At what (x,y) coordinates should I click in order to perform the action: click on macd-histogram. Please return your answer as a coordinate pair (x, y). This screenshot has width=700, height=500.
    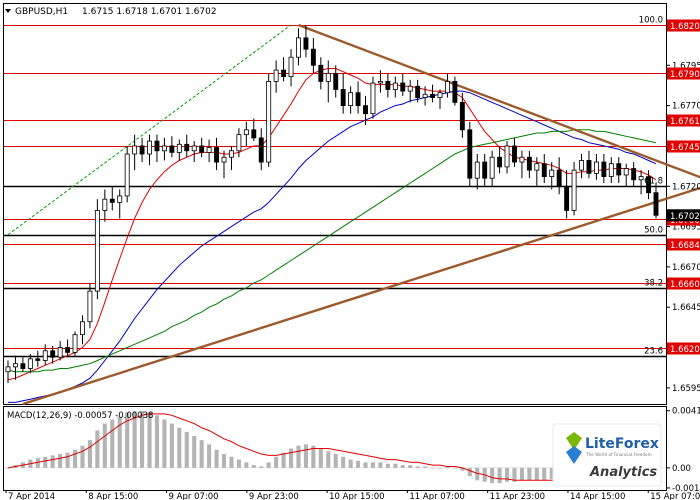
    Looking at the image, I should click on (335, 447).